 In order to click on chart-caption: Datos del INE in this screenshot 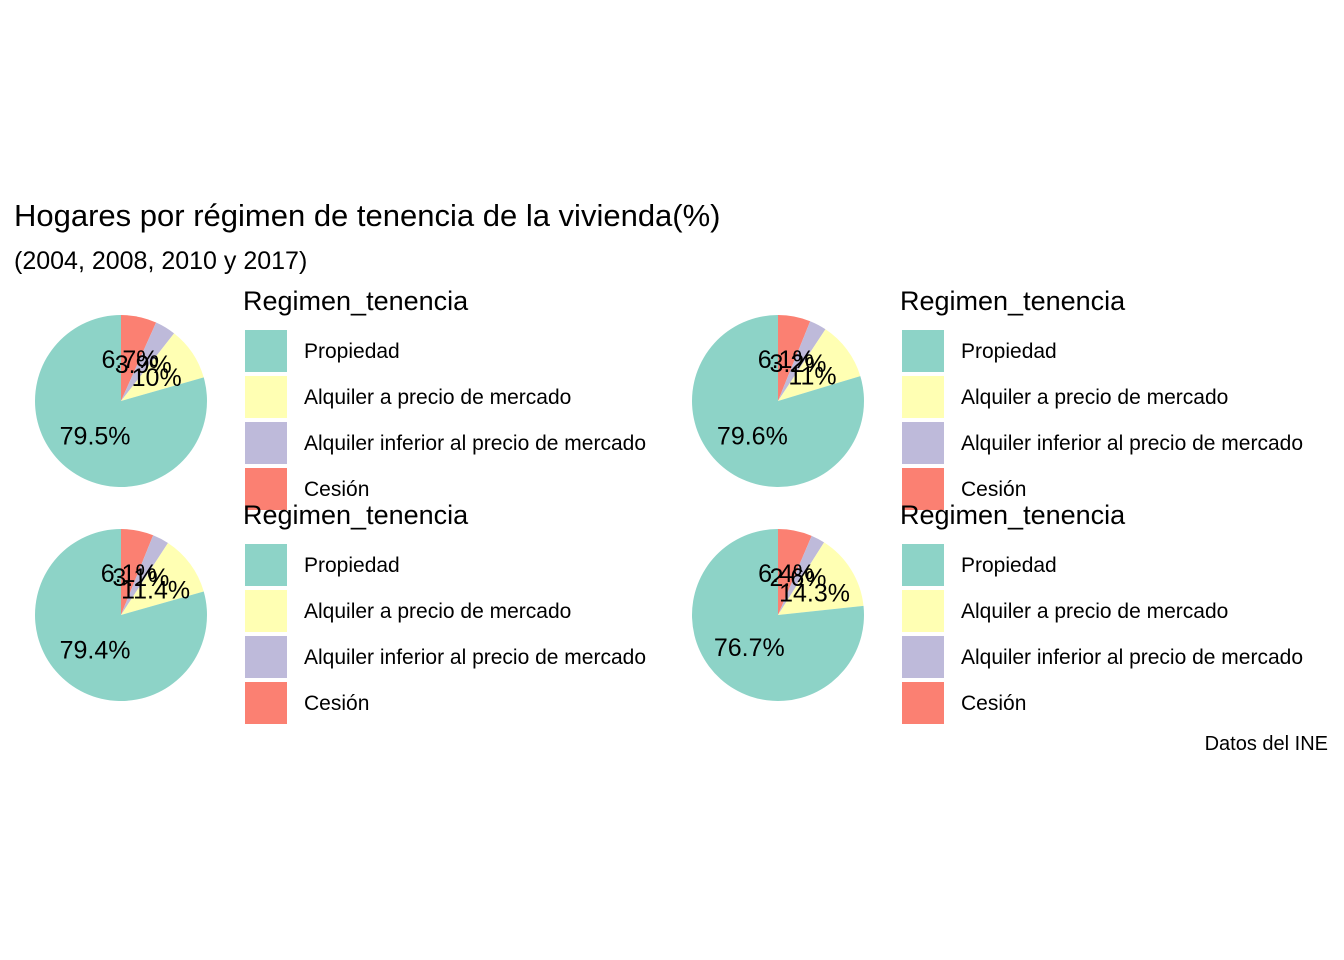, I will do `click(1266, 744)`.